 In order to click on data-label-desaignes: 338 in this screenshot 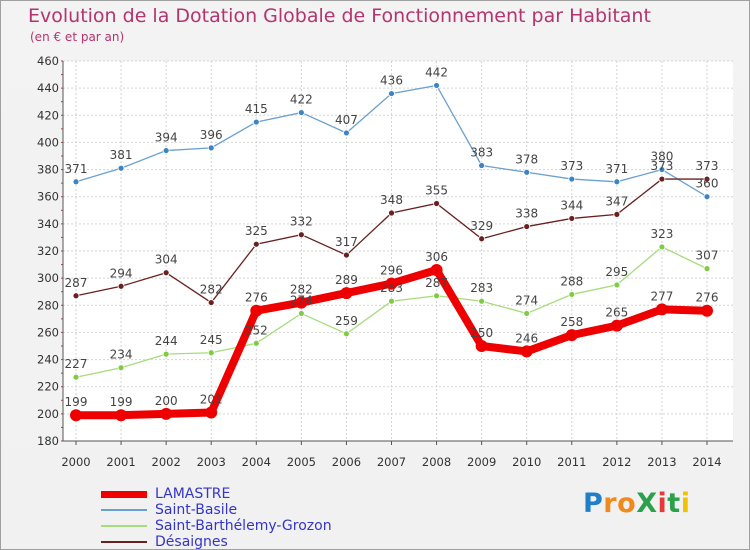, I will do `click(526, 214)`.